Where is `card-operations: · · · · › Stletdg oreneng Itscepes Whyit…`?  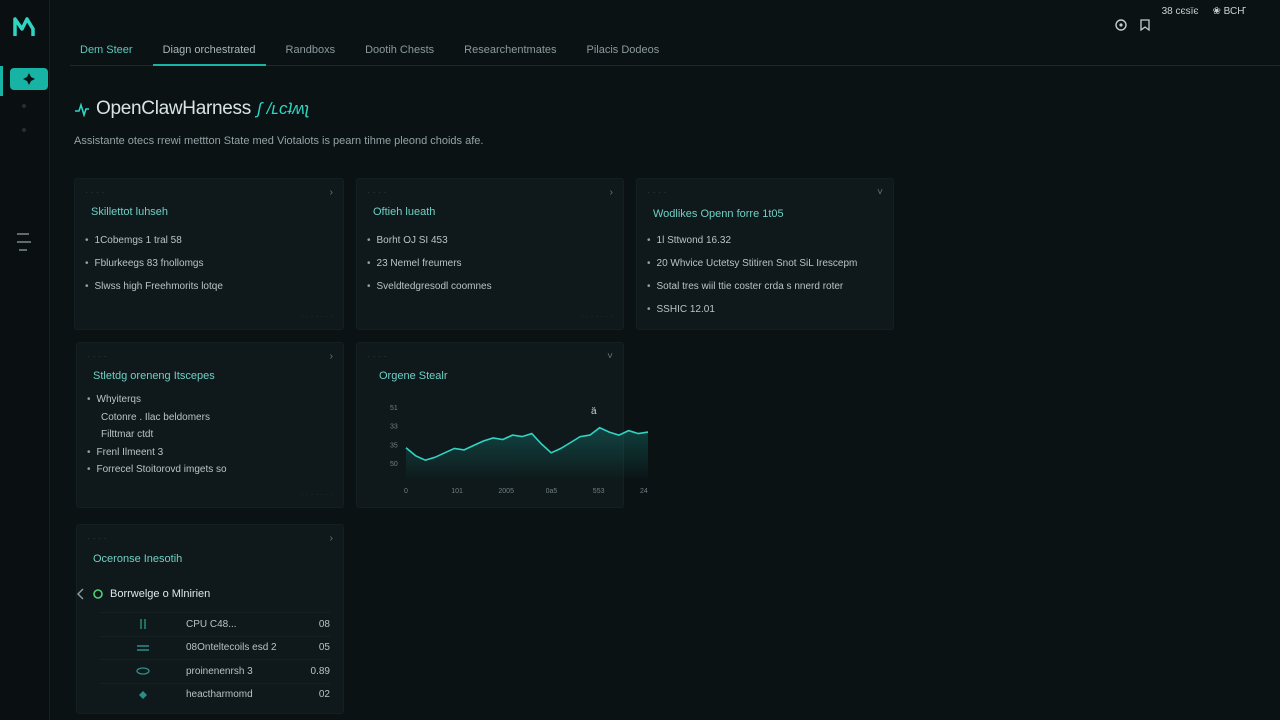
card-operations: · · · · › Stletdg oreneng Itscepes Whyit… is located at coordinates (210, 425).